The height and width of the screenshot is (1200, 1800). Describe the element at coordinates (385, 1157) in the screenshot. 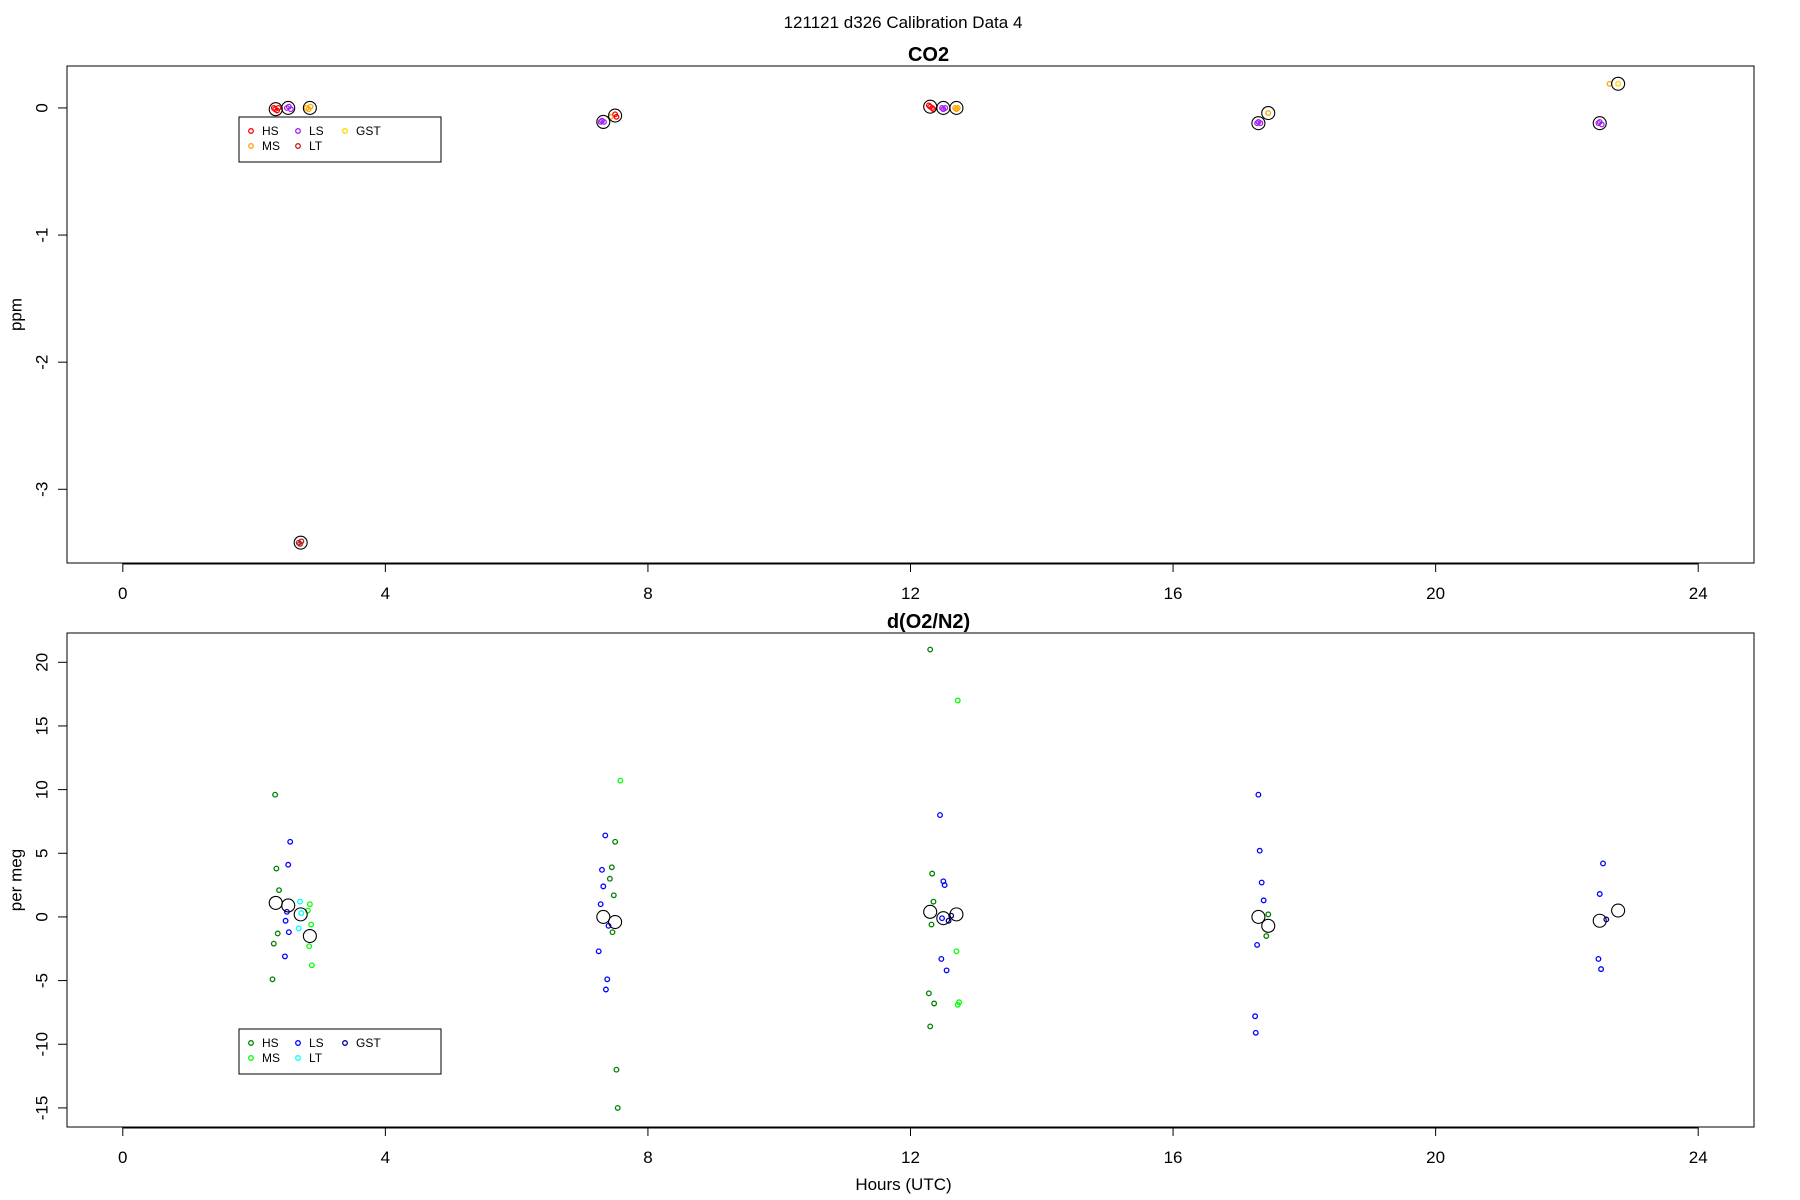

I see `x-tick-label: 4` at that location.